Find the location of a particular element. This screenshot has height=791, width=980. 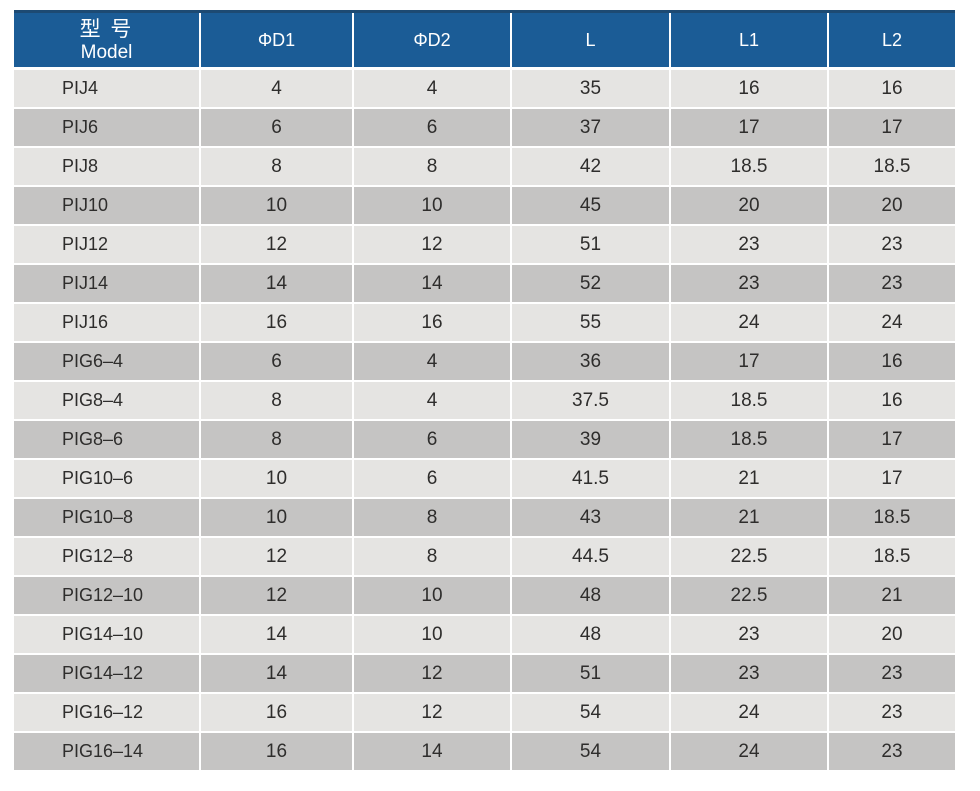

model-cell: PIJ12 is located at coordinates (107, 245).